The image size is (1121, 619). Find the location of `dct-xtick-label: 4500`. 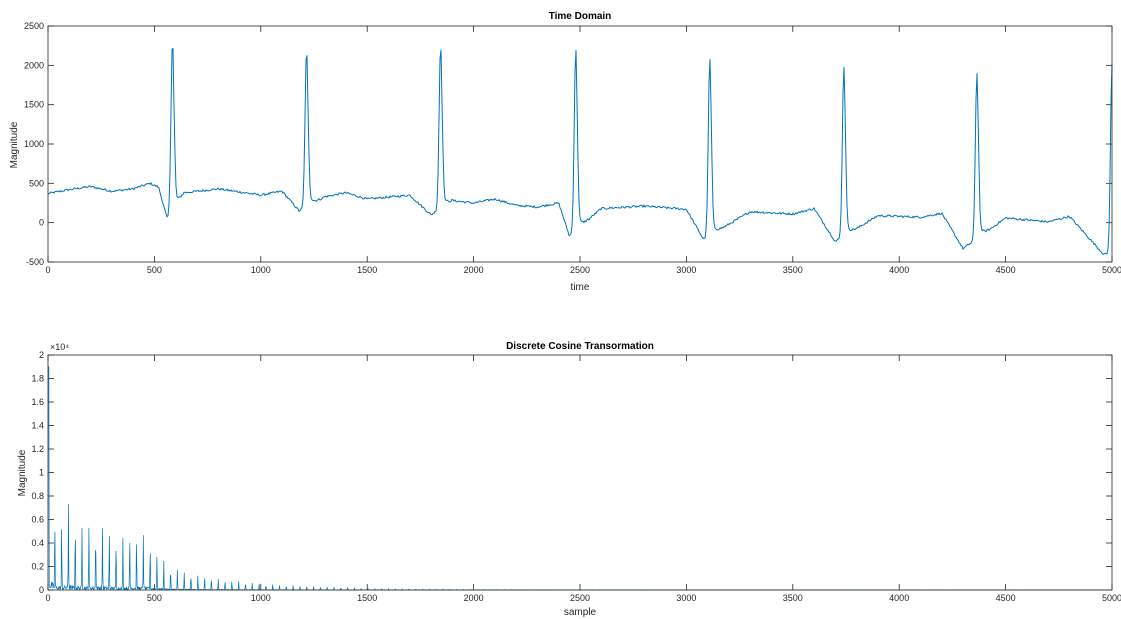

dct-xtick-label: 4500 is located at coordinates (1006, 598).